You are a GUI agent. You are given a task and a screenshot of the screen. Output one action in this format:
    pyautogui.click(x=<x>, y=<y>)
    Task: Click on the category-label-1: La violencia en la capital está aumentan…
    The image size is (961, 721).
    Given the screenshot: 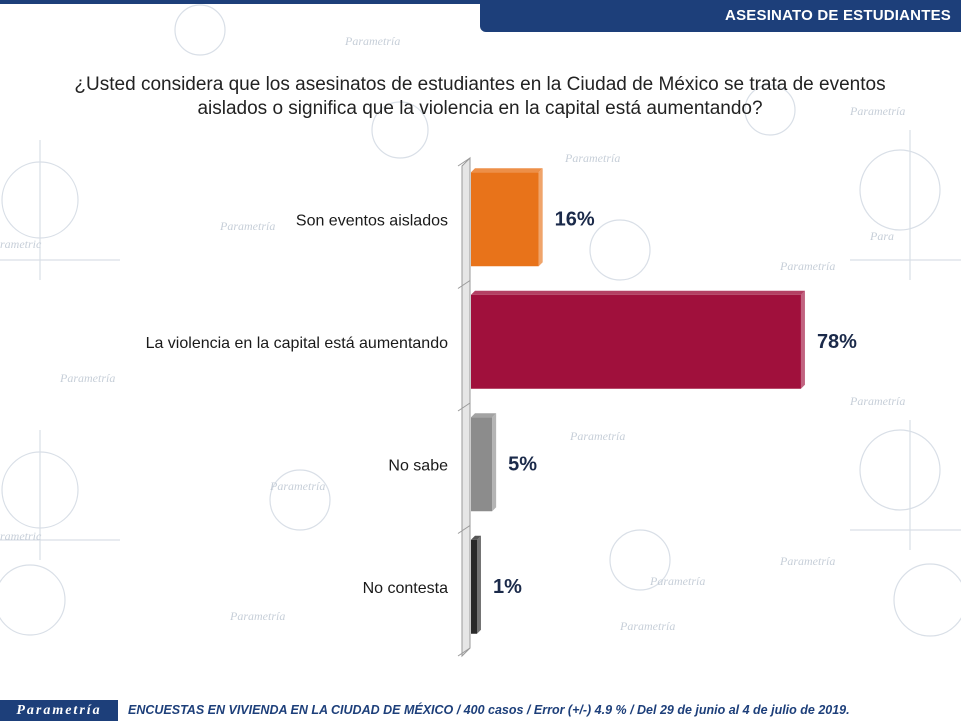 What is the action you would take?
    pyautogui.click(x=297, y=343)
    